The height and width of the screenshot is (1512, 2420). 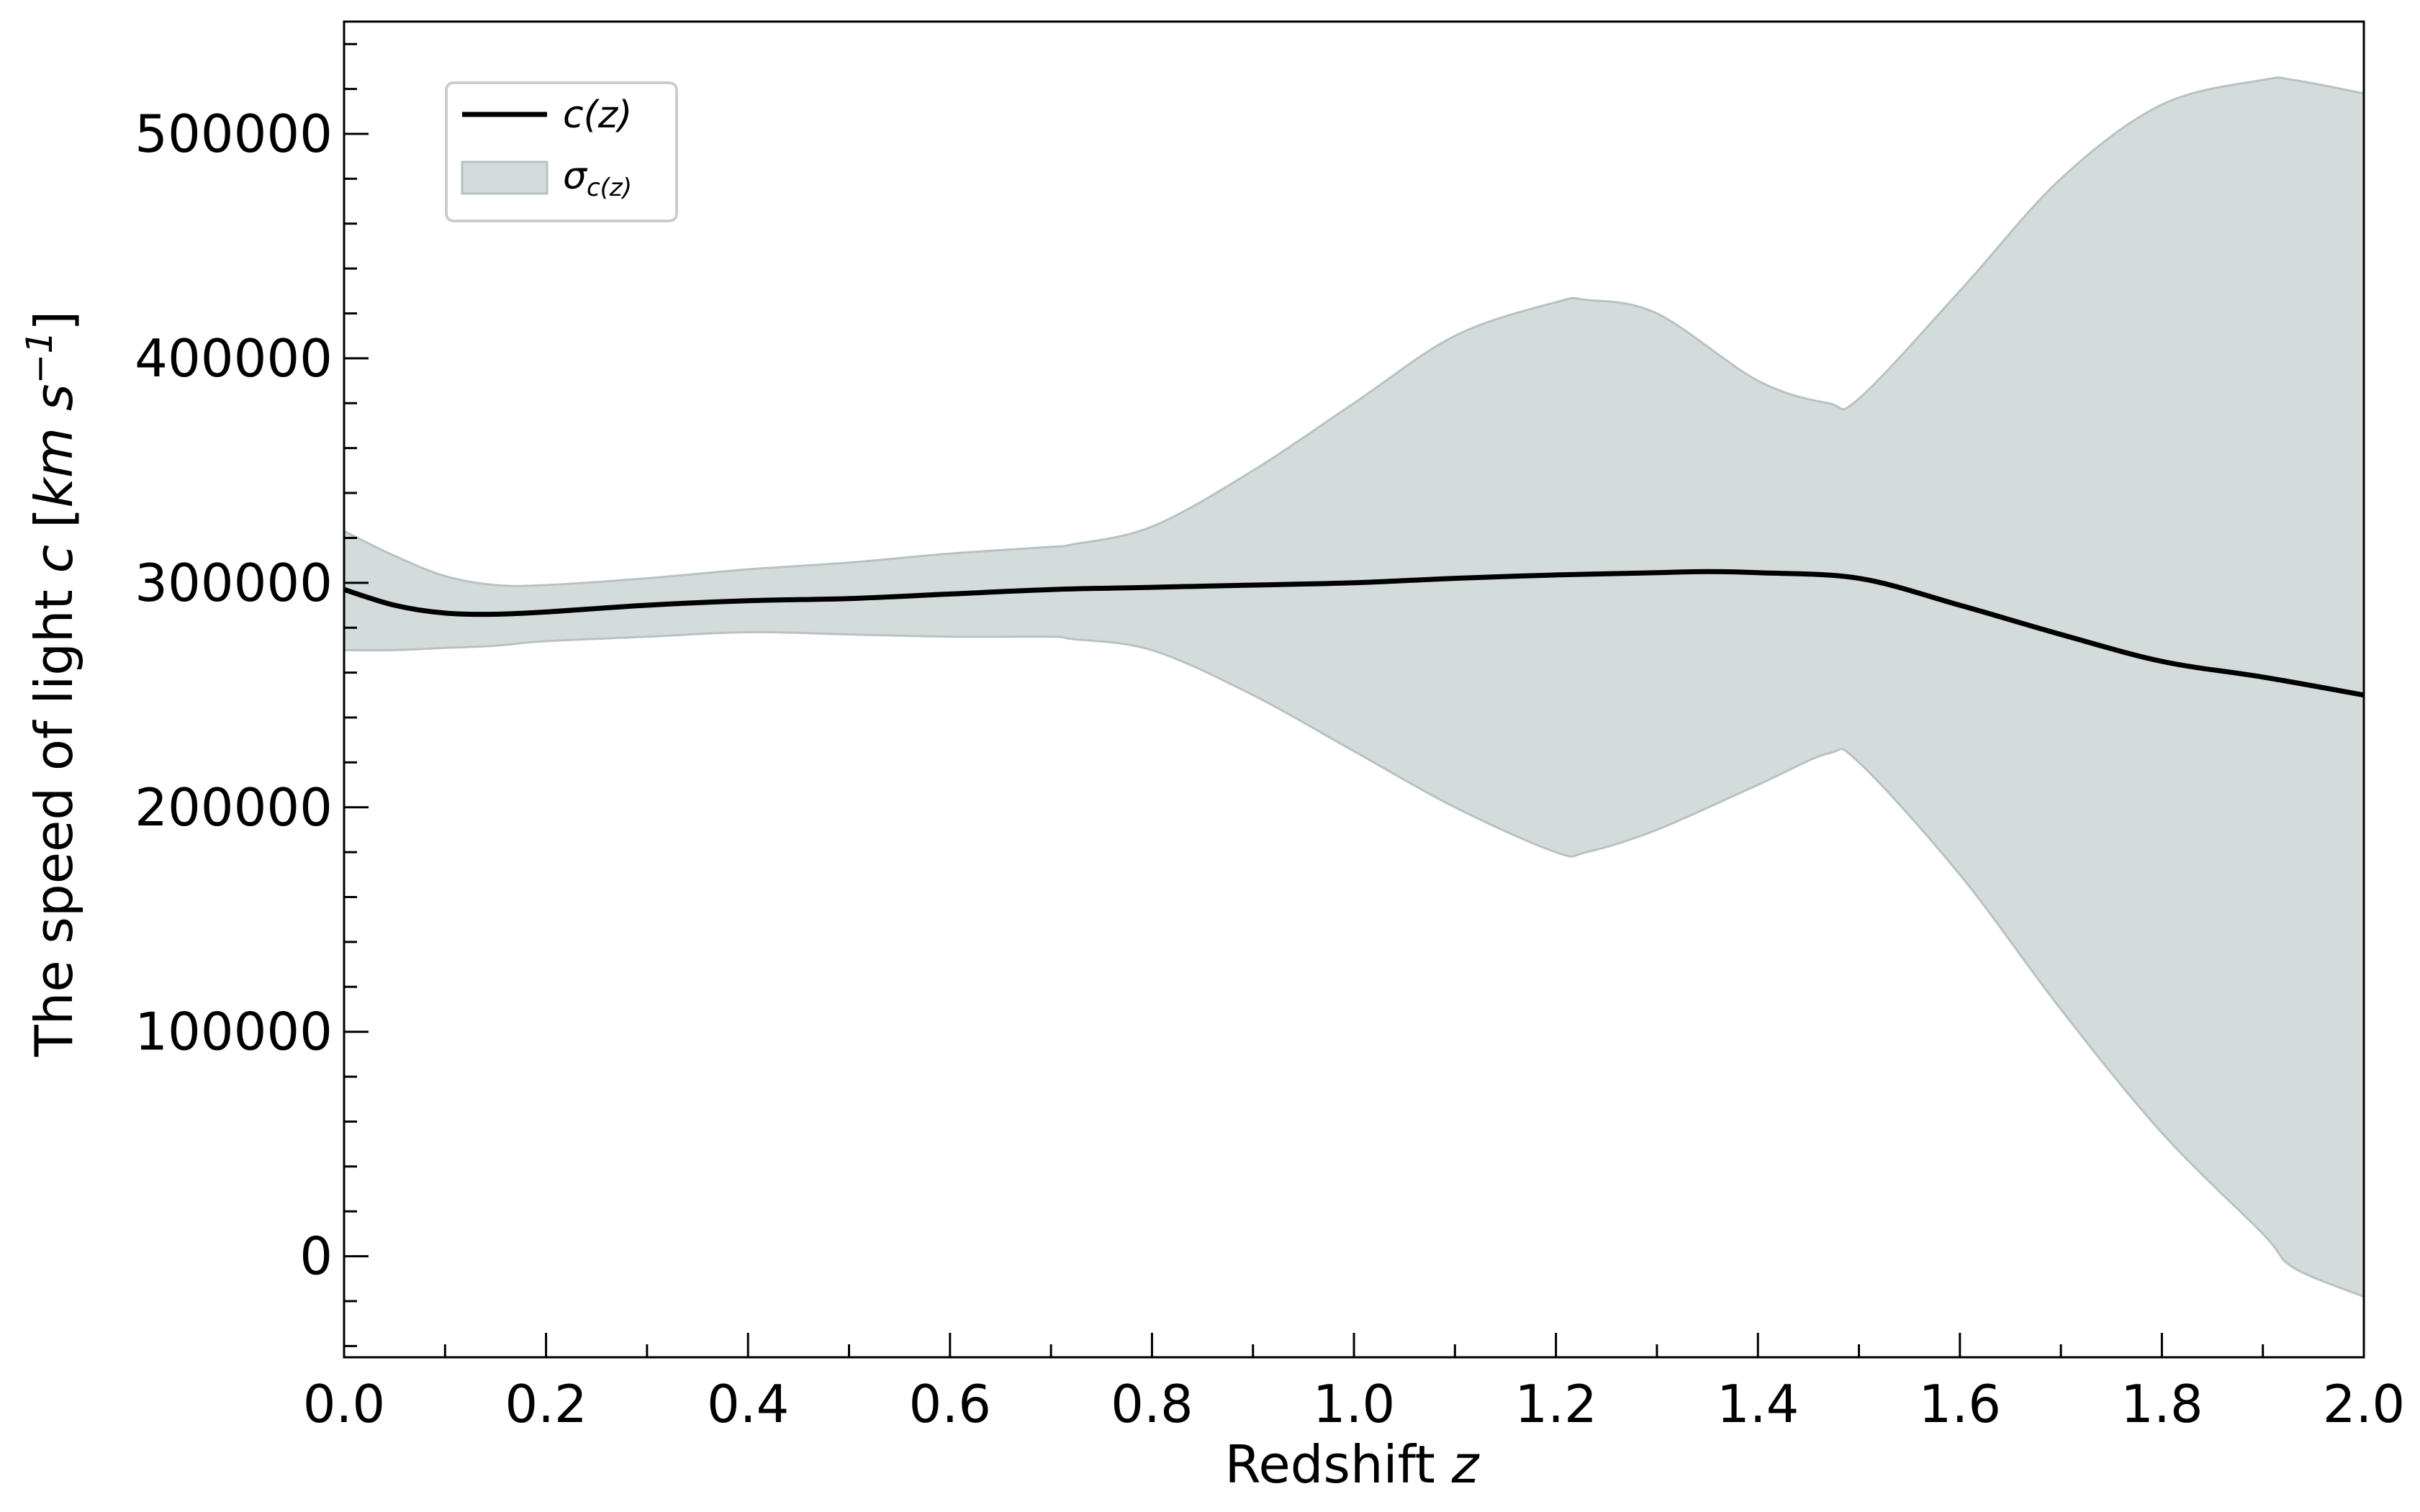 I want to click on y-tick-label: 500000, so click(x=234, y=134).